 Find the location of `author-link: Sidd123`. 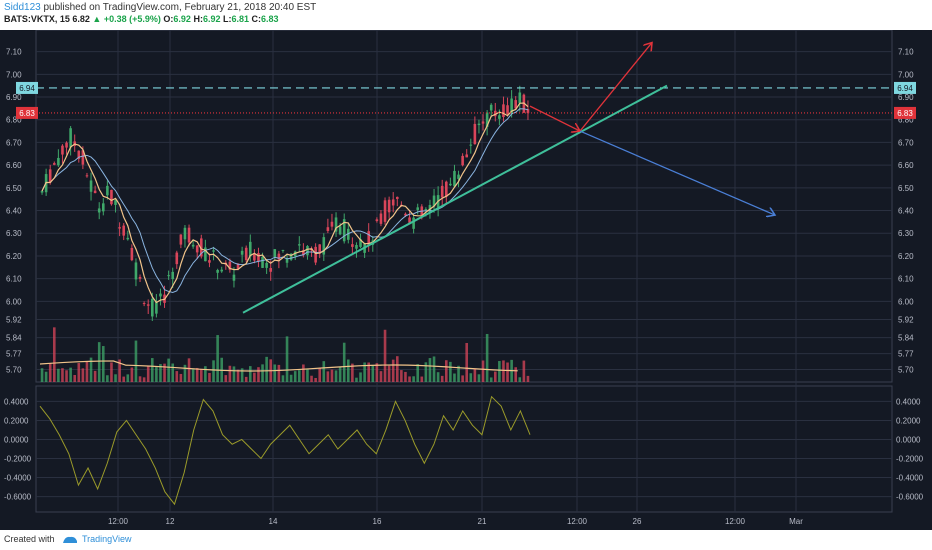

author-link: Sidd123 is located at coordinates (22, 7).